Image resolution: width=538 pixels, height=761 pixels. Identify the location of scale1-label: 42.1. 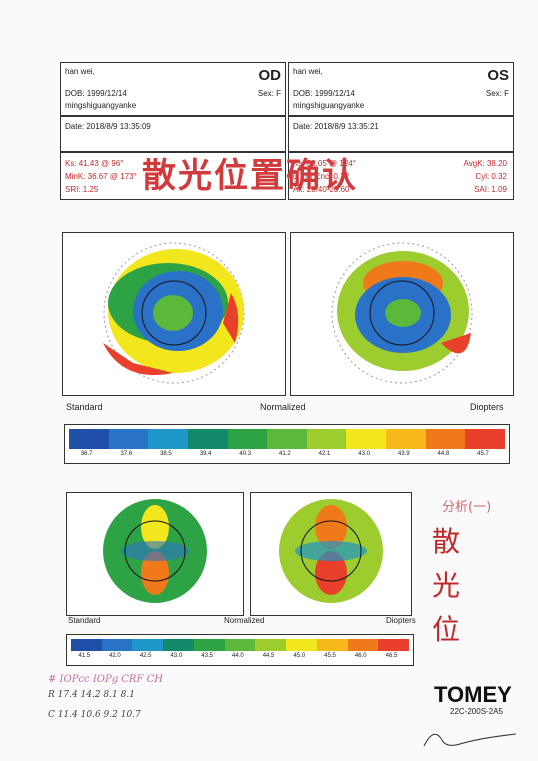
(324, 454).